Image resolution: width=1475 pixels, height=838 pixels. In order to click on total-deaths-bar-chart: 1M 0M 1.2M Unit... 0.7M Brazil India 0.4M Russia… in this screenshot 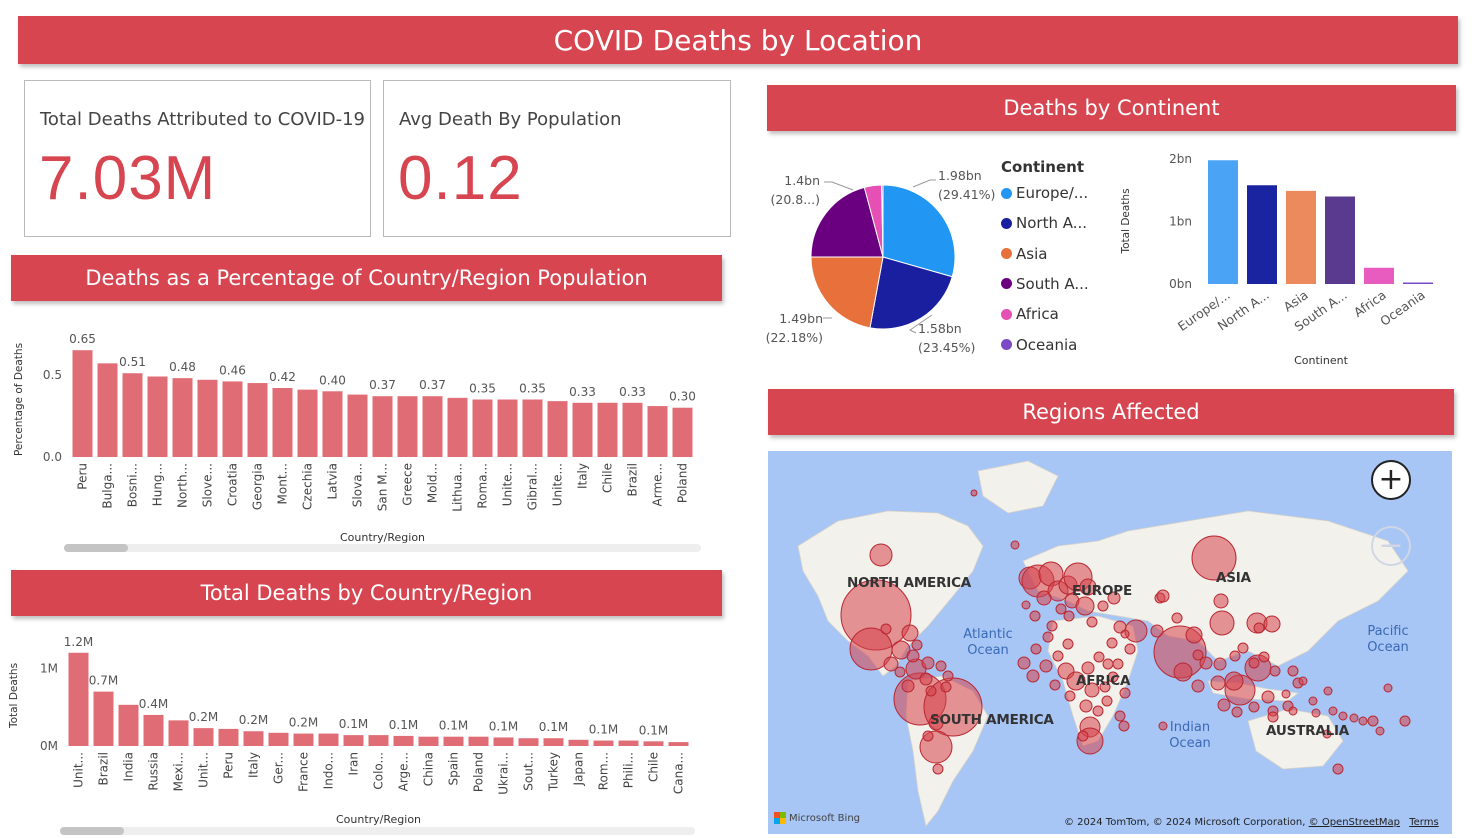, I will do `click(370, 730)`.